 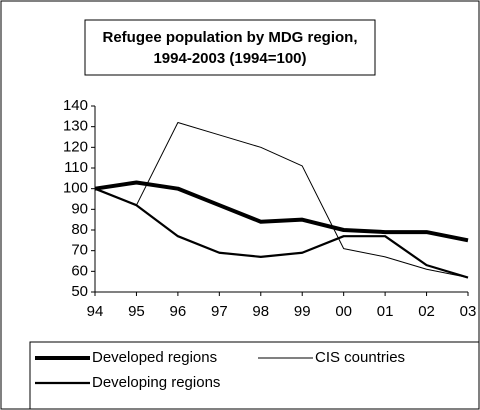 I want to click on chart-title: Refugee population by MDG region,, so click(x=230, y=37).